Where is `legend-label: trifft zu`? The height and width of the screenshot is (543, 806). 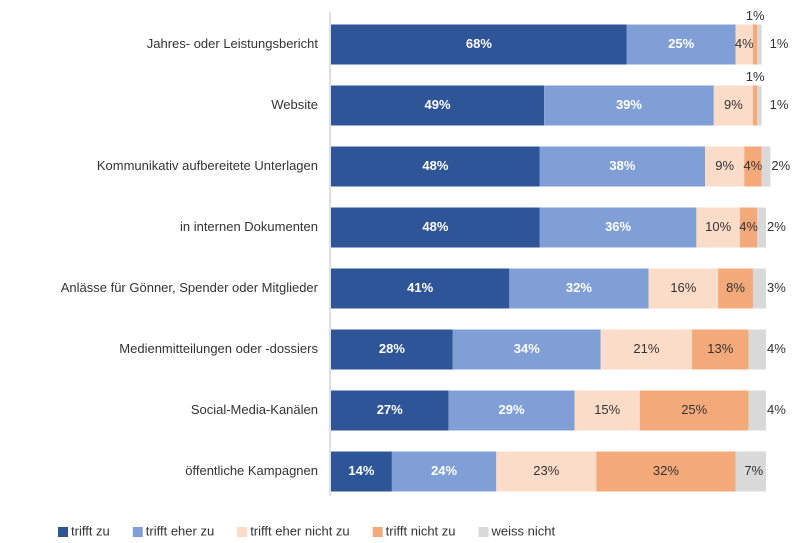 legend-label: trifft zu is located at coordinates (90, 530).